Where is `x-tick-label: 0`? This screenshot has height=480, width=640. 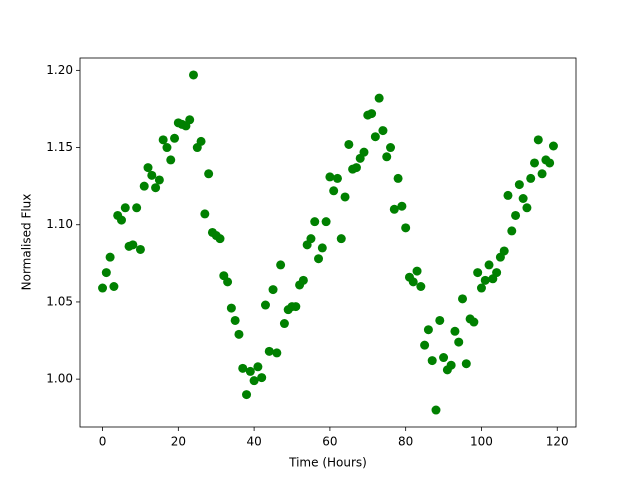
x-tick-label: 0 is located at coordinates (103, 442).